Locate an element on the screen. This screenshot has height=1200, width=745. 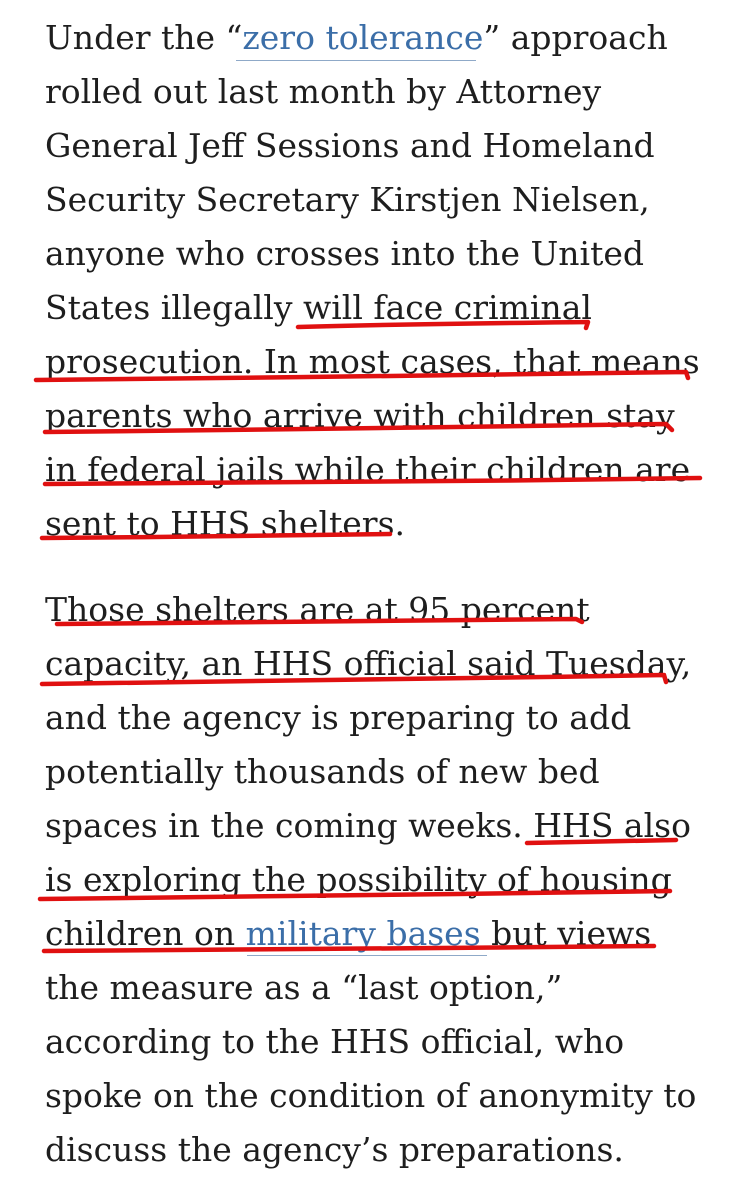
text-segment: but views is located at coordinates (566, 933).